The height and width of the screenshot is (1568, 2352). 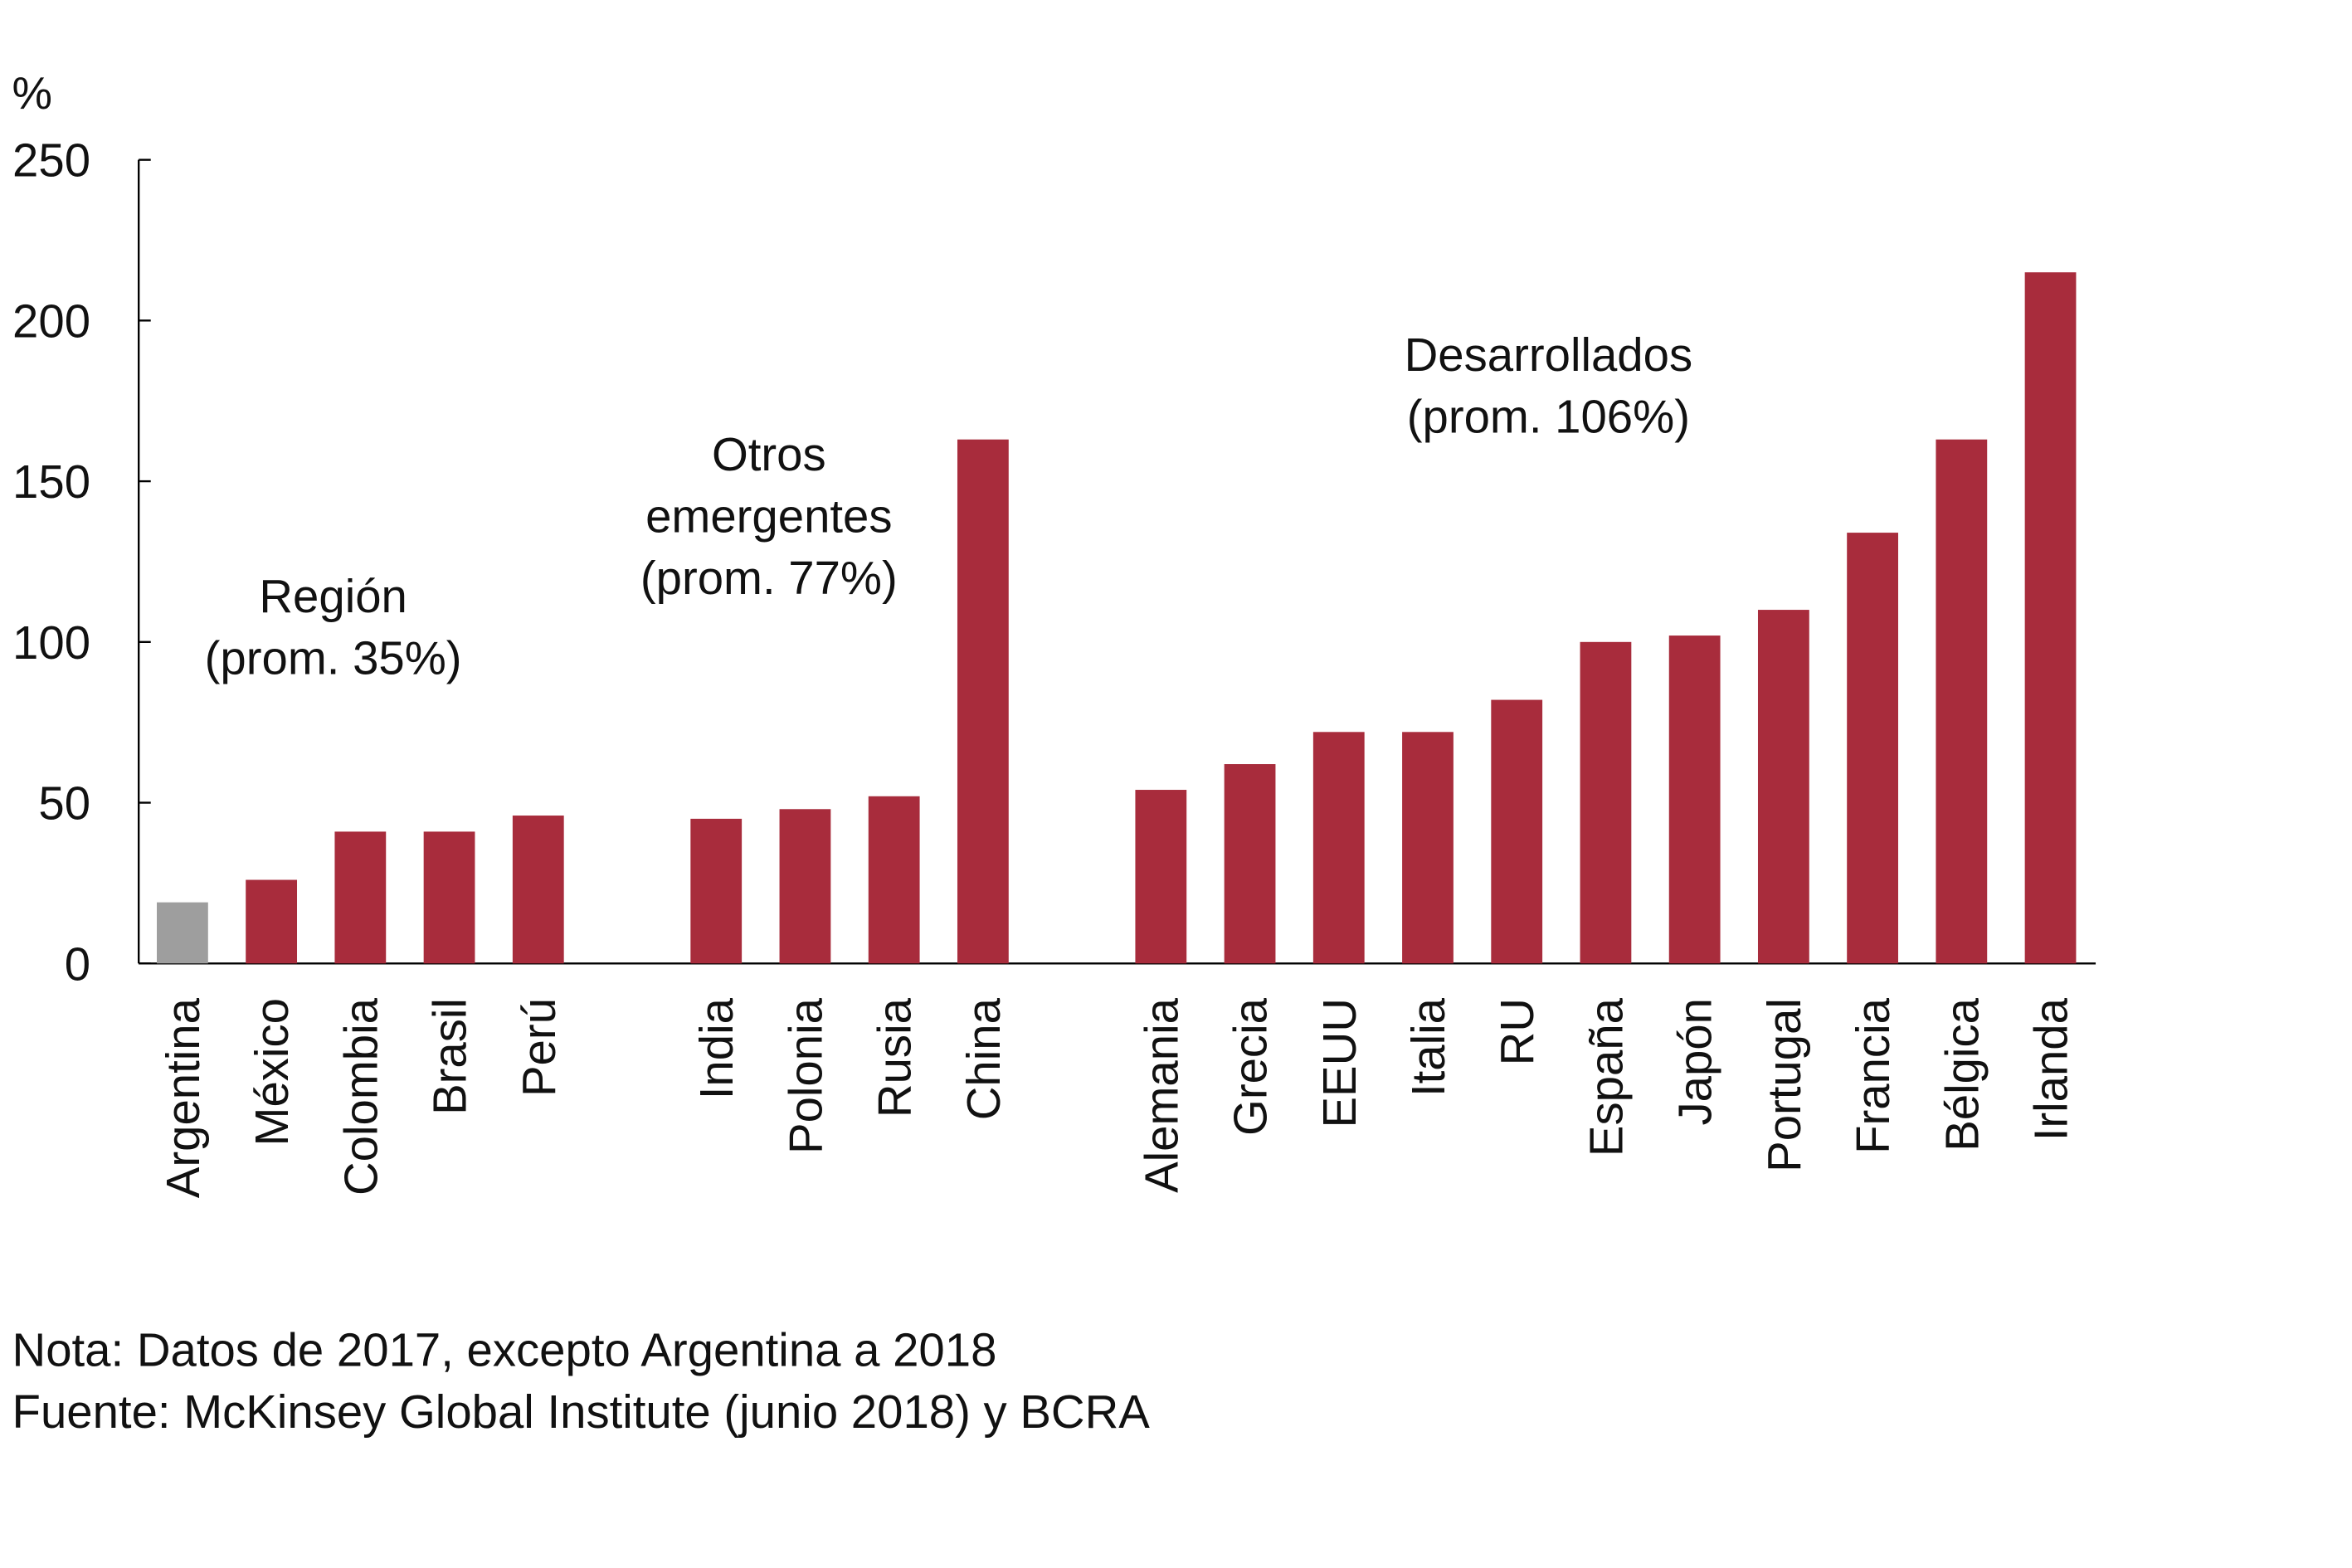 I want to click on bar-francia, so click(x=1872, y=748).